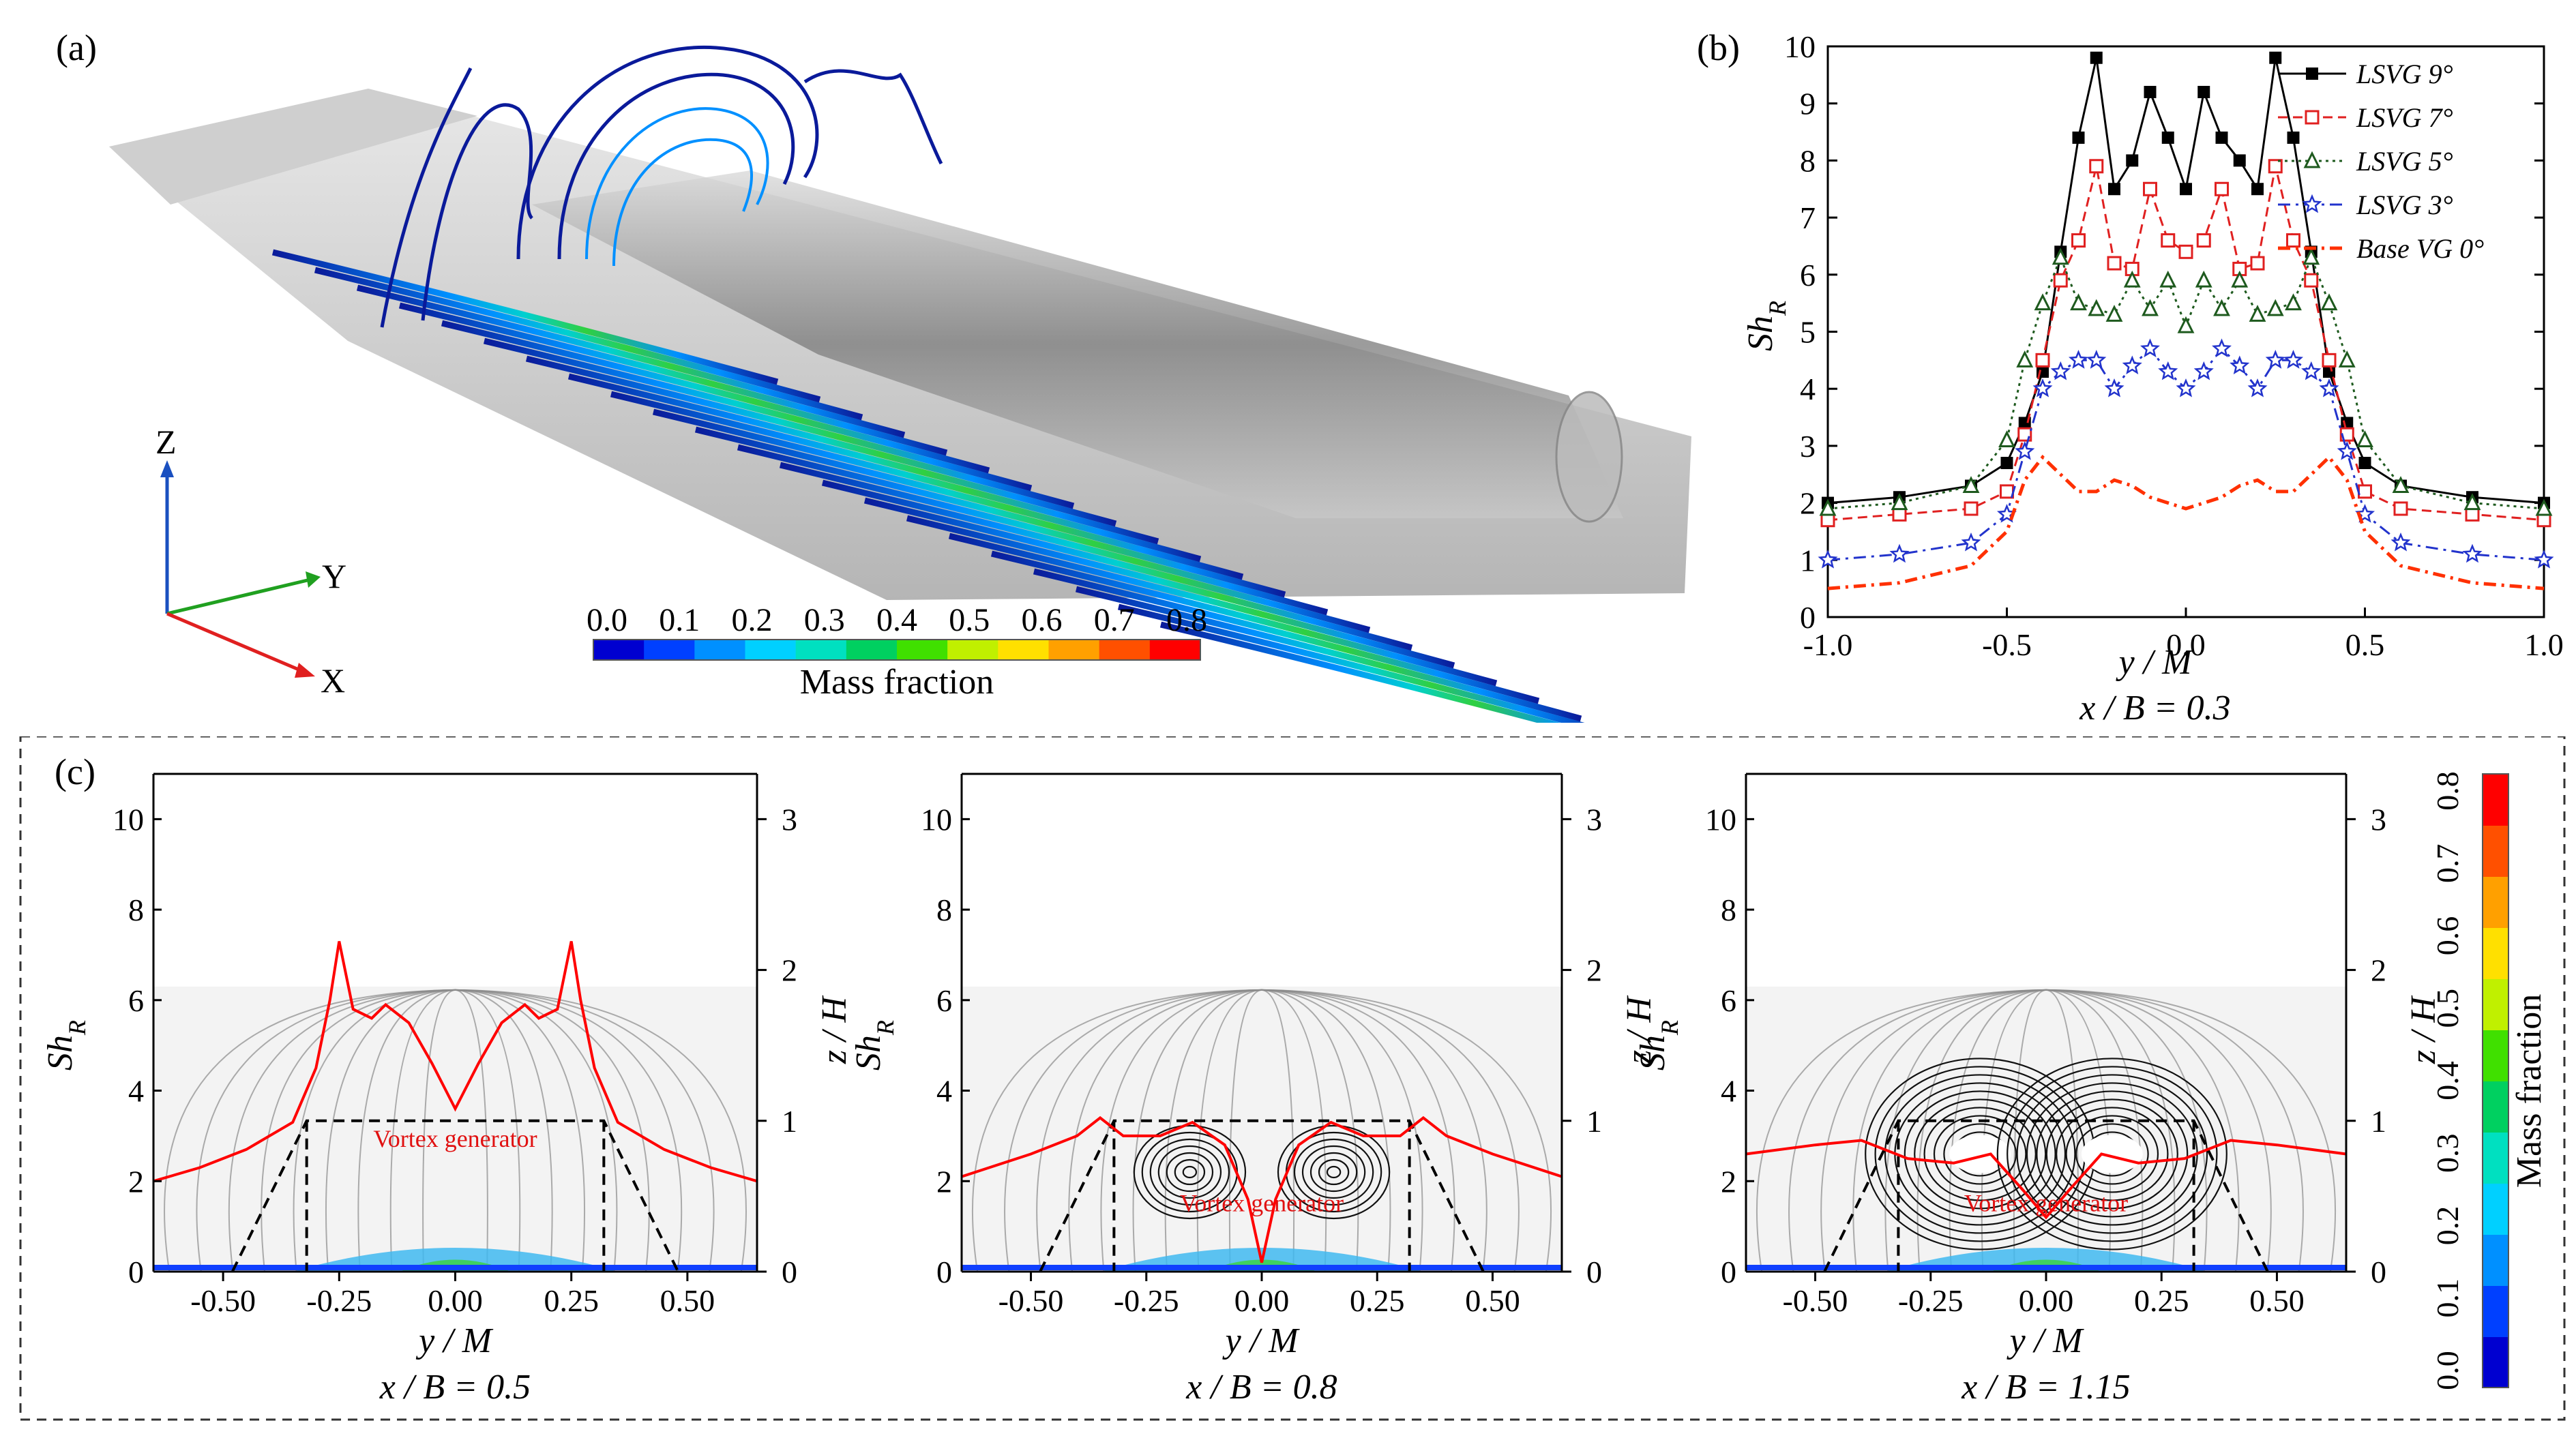 Image resolution: width=2576 pixels, height=1438 pixels. Describe the element at coordinates (2447, 1298) in the screenshot. I see `colorbar-c-tick-label: 0.1` at that location.